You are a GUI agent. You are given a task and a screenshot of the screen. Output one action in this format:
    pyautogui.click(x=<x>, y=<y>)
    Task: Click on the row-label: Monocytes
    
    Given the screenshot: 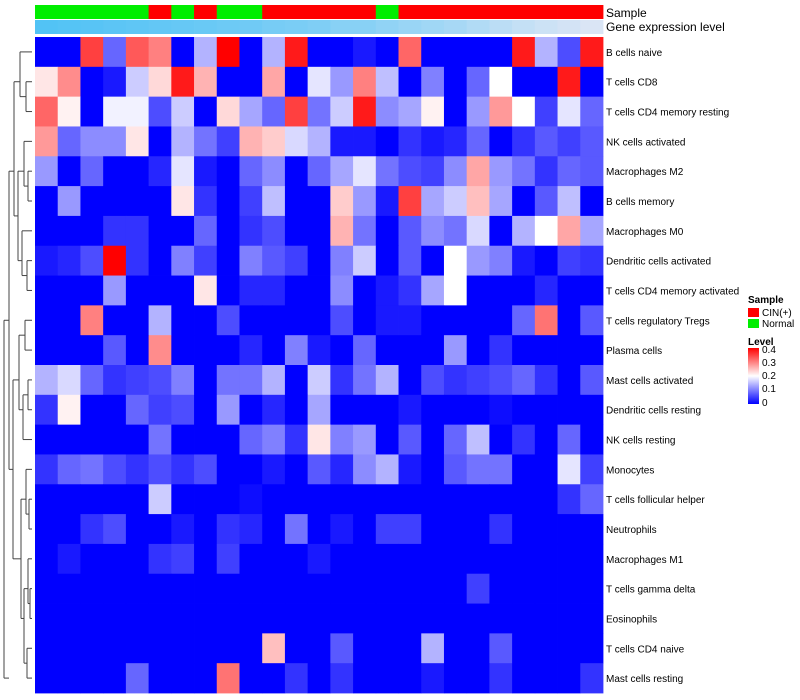 What is the action you would take?
    pyautogui.click(x=630, y=470)
    